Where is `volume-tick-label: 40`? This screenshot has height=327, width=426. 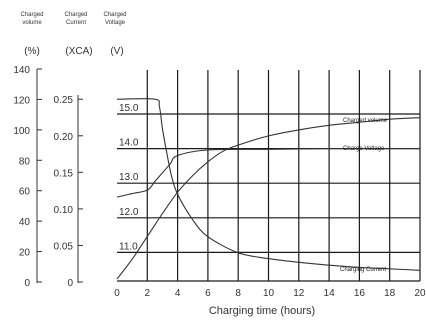 volume-tick-label: 40 is located at coordinates (25, 222).